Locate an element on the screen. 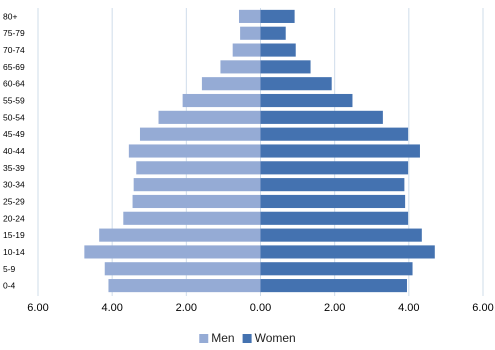  x-axis-tick-labels: 6.00 4.00 2.00 0.00 2.00 4.00 6.00 is located at coordinates (260, 308).